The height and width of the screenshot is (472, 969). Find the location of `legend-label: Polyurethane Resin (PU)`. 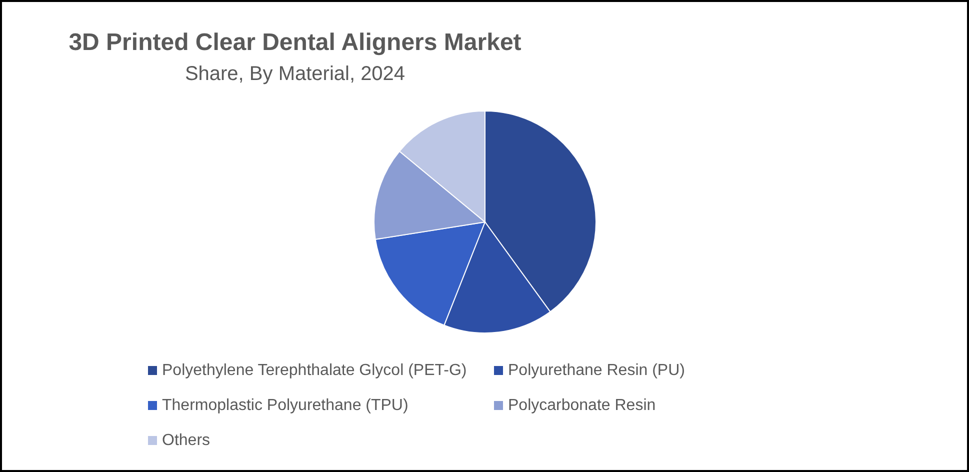

legend-label: Polyurethane Resin (PU) is located at coordinates (596, 371).